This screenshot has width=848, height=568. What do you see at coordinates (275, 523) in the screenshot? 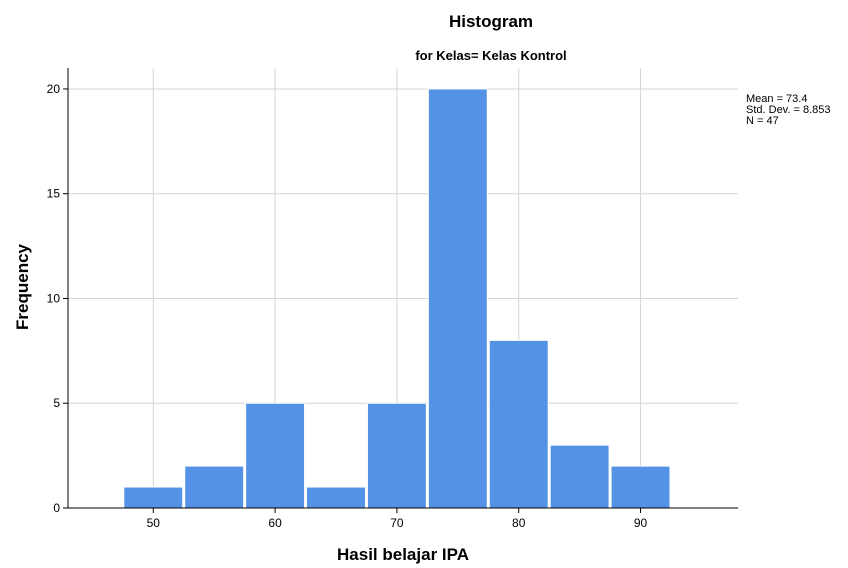
I see `x-tick-label: 60` at bounding box center [275, 523].